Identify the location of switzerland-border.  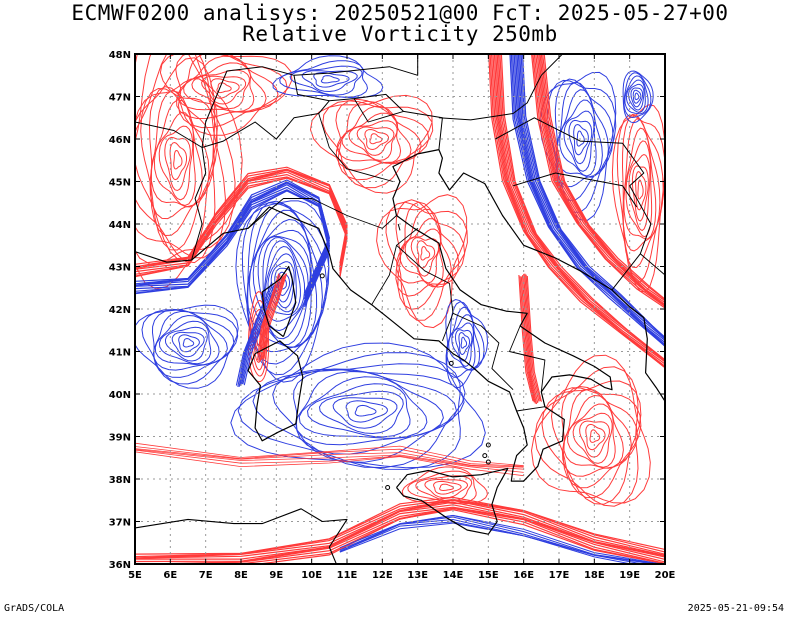
(232, 107).